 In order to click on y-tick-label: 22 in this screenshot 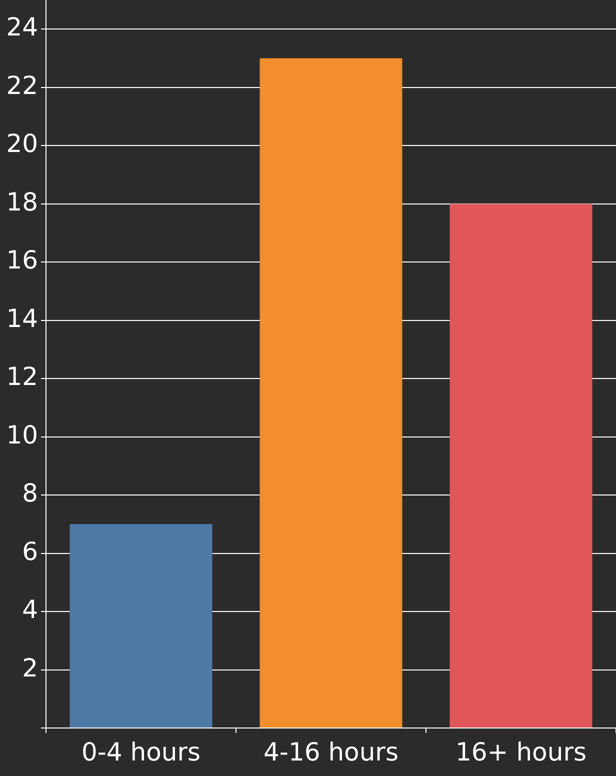, I will do `click(22, 85)`.